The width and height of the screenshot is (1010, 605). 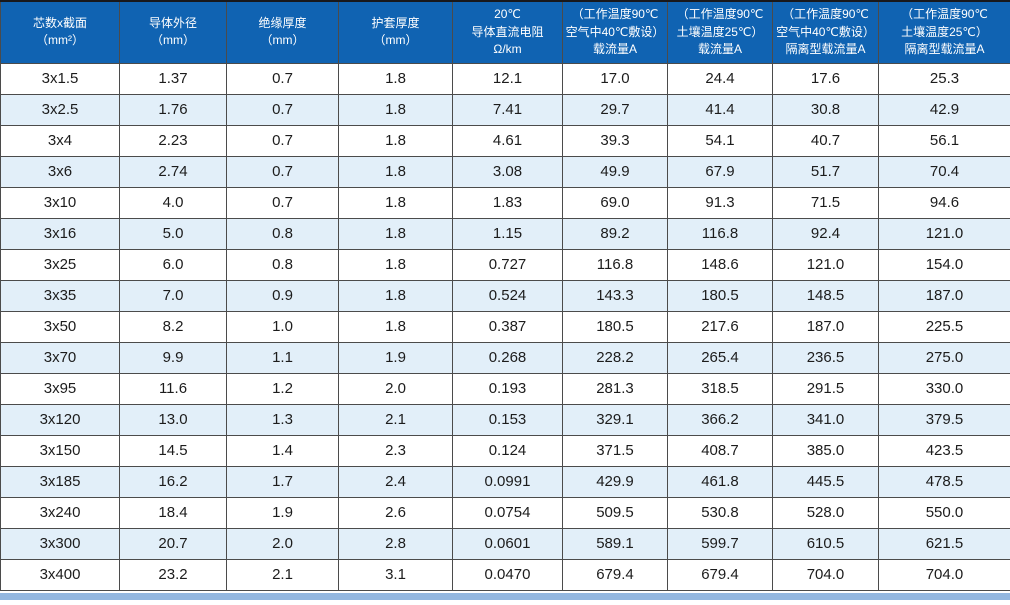 I want to click on column-header-3: 护套厚度 （mm）, so click(x=395, y=32).